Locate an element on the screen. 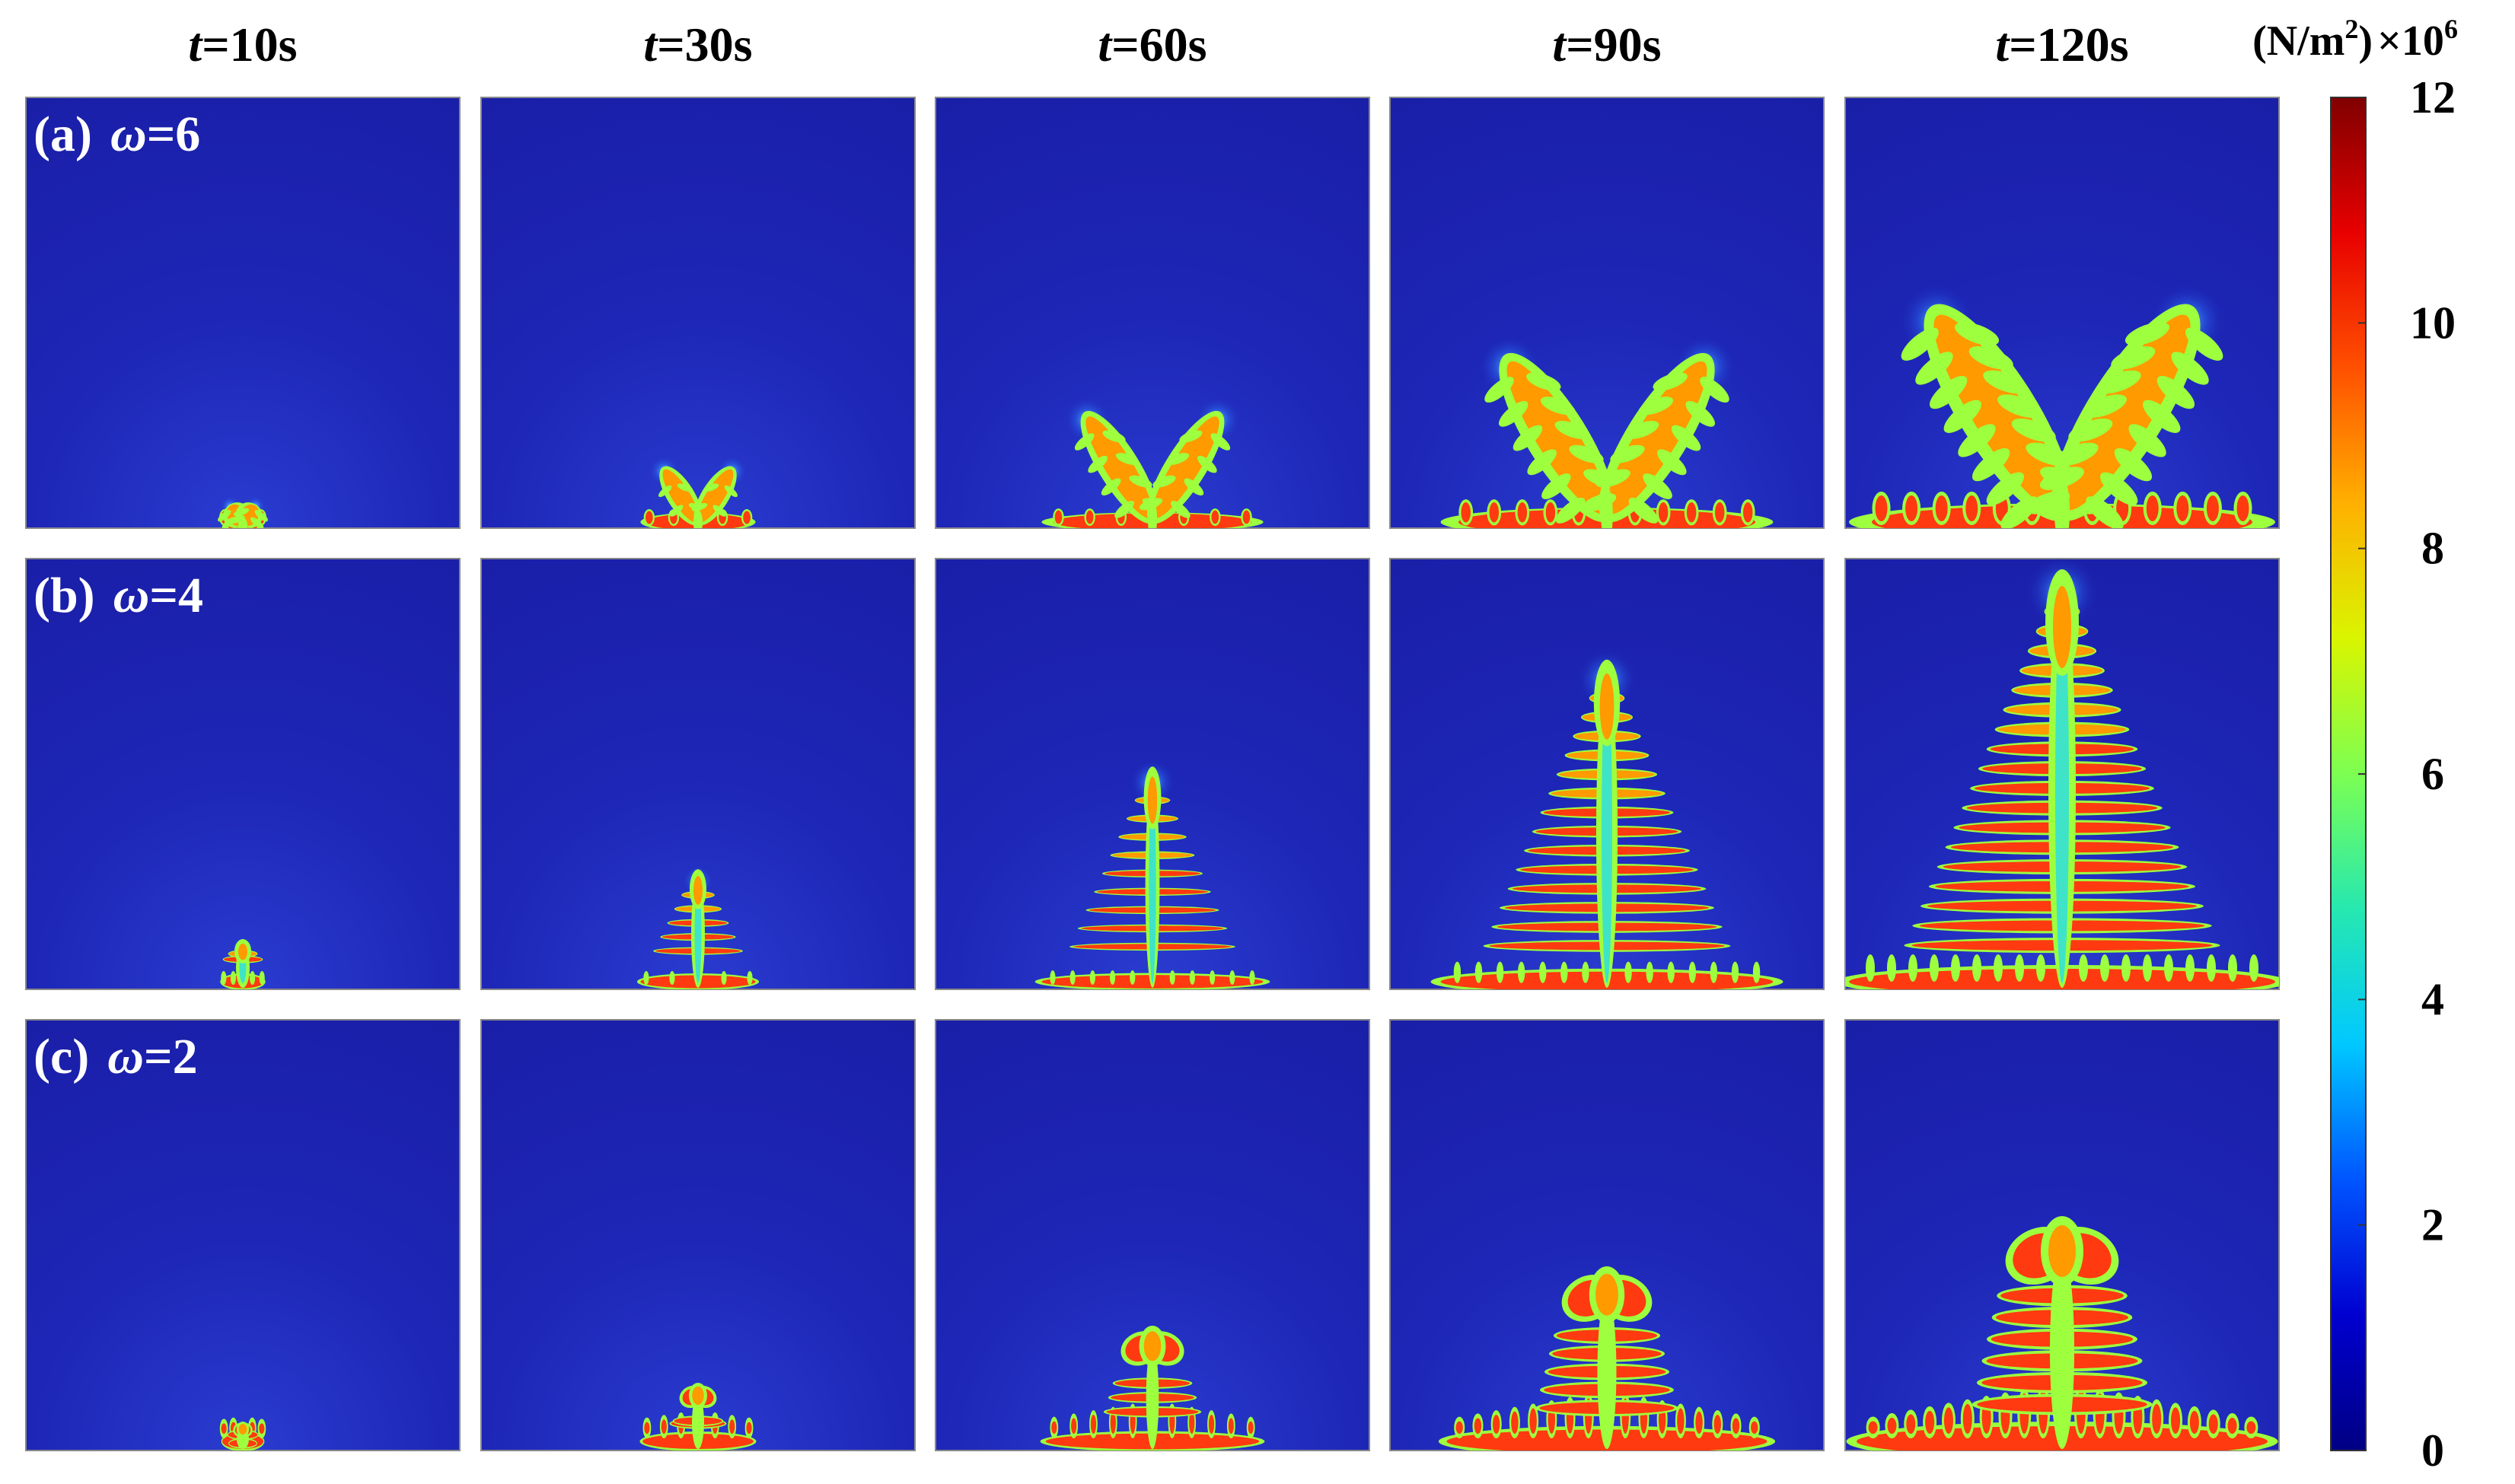 The width and height of the screenshot is (2515, 1484). colorbar-ticks: 12 10 8 6 4 2 0 is located at coordinates (2407, 774).